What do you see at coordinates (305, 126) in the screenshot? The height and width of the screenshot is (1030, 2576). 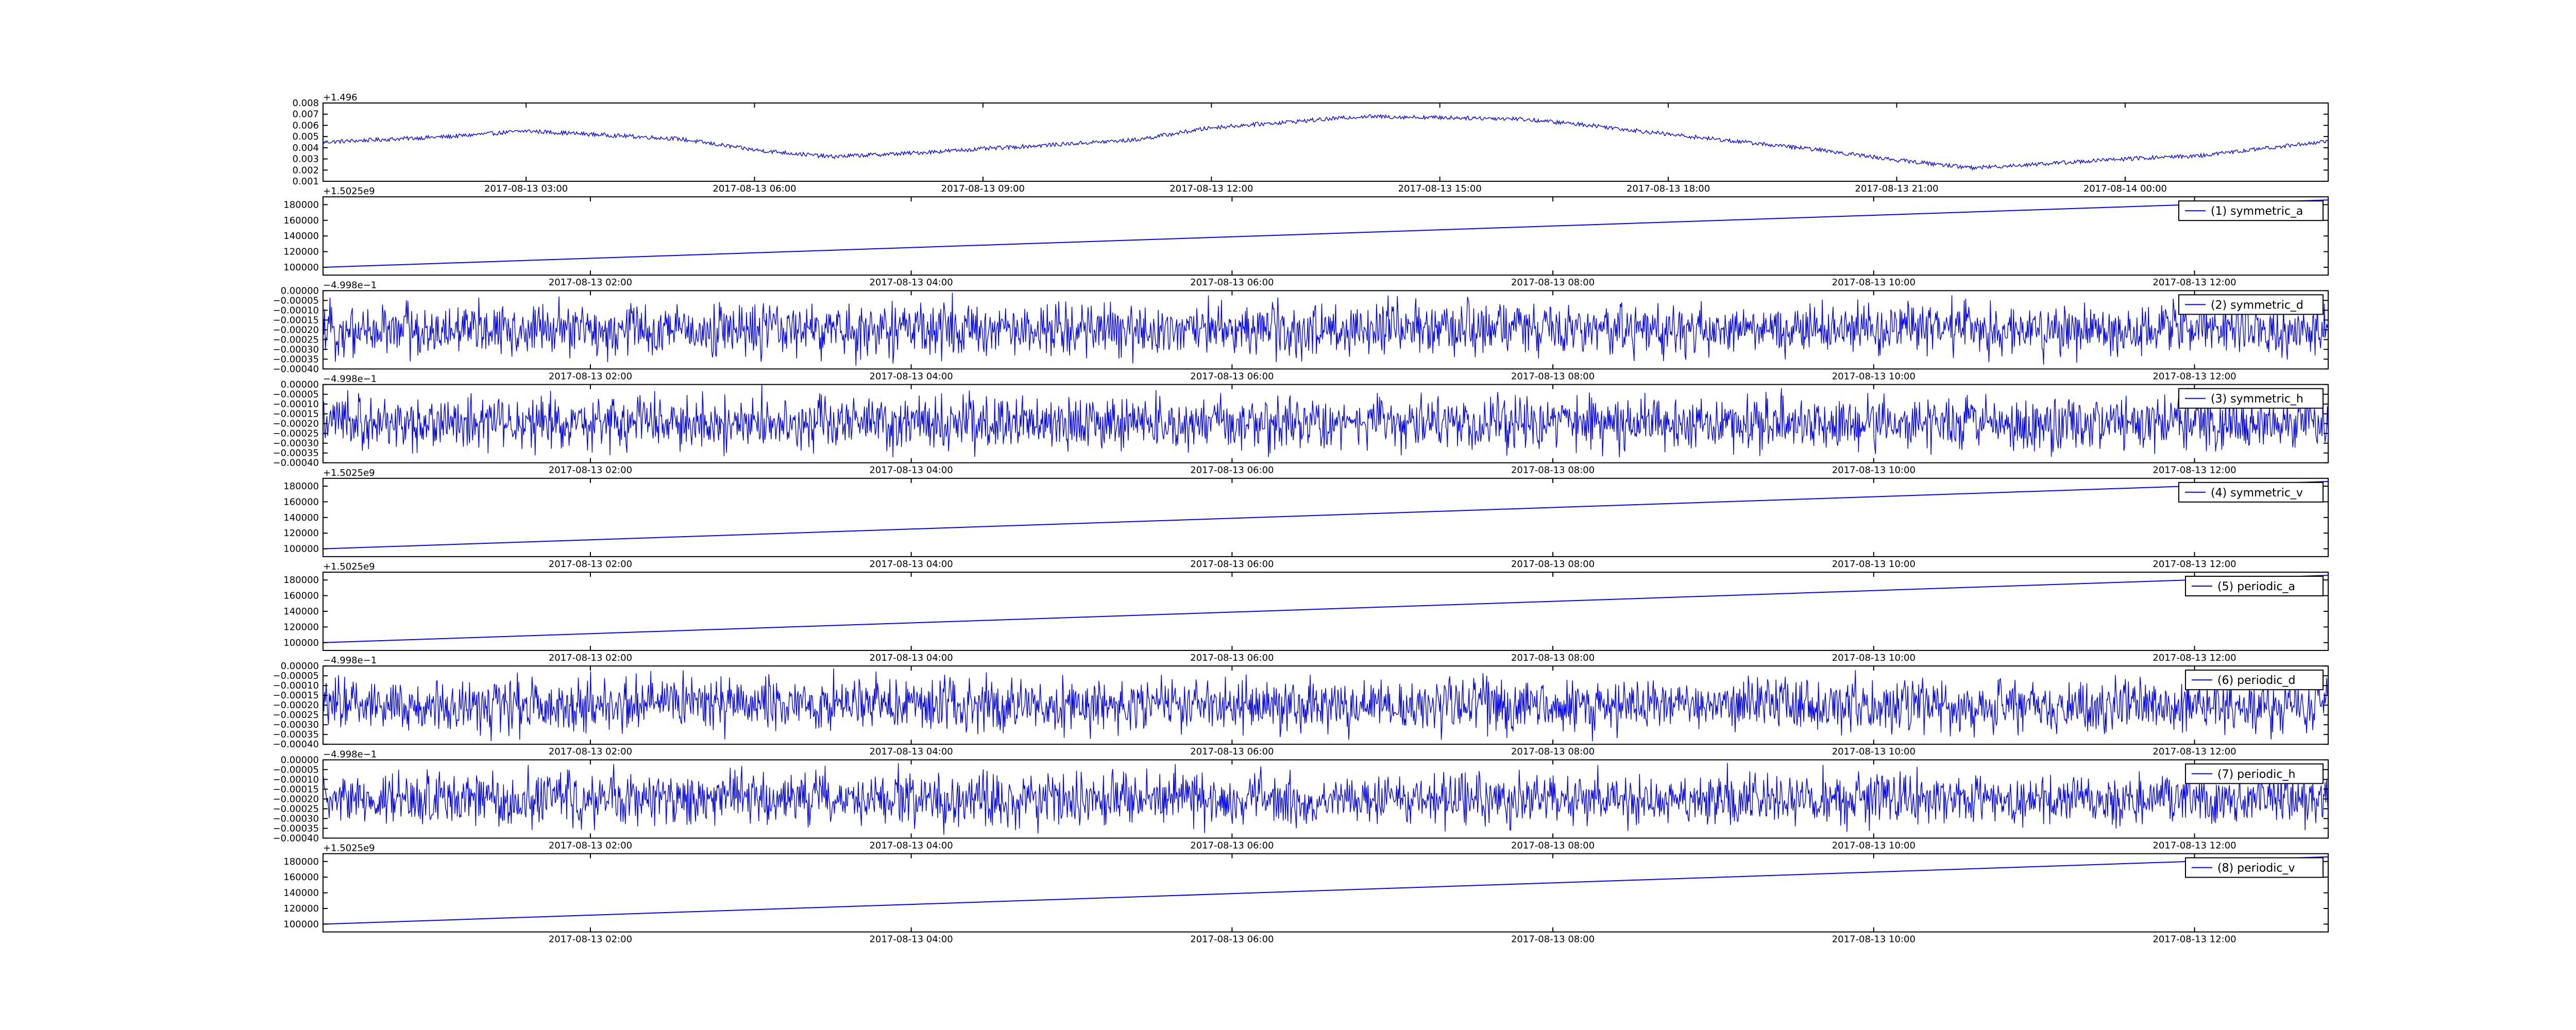 I see `y-tick-label: 0.006` at bounding box center [305, 126].